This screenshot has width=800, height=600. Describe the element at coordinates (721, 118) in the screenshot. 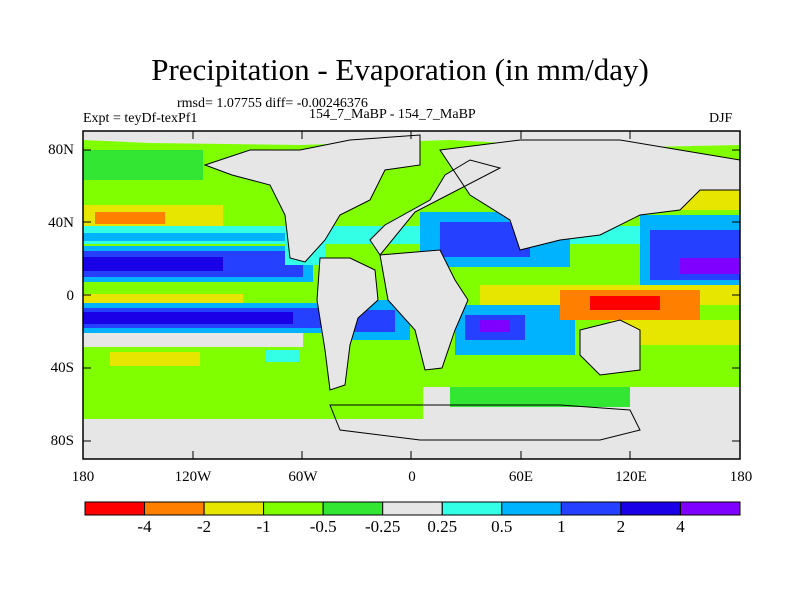

I see `season-label: DJF` at that location.